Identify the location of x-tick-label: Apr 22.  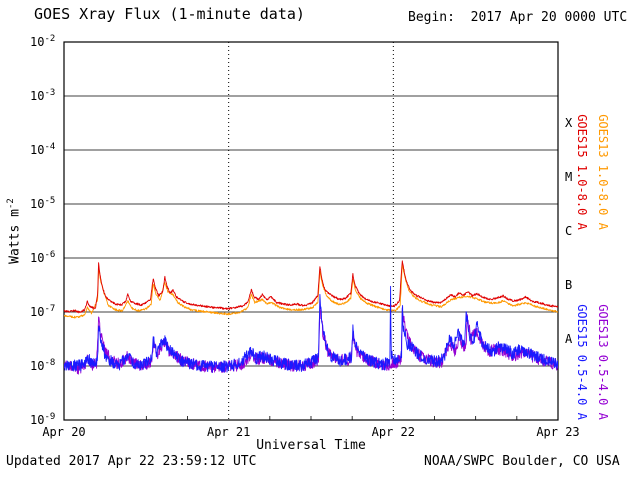
(393, 432).